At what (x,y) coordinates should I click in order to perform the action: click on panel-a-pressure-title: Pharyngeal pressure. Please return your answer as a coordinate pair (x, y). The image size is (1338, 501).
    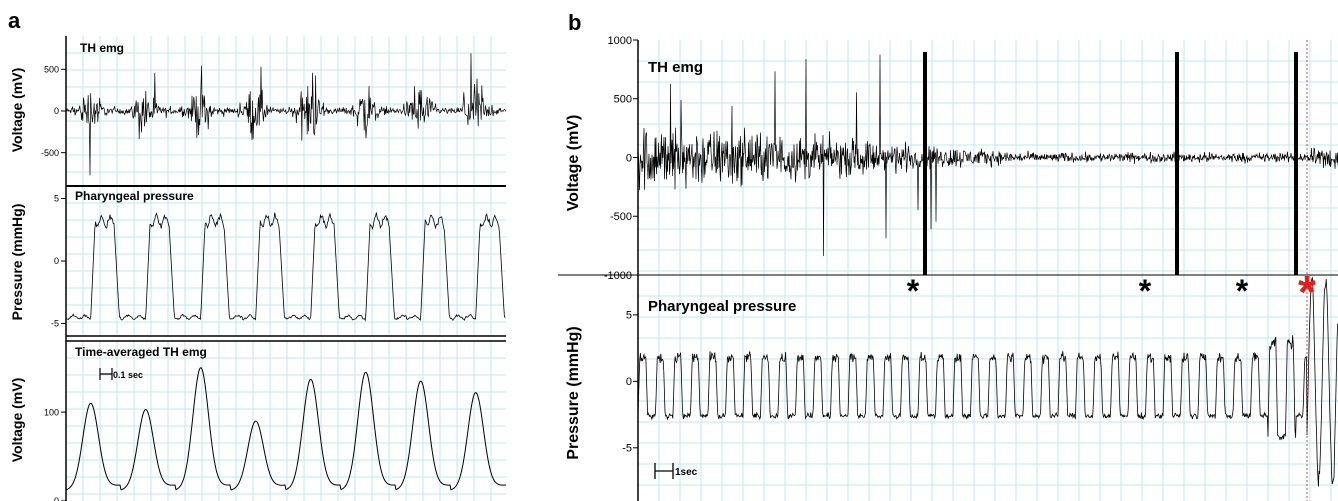
    Looking at the image, I should click on (134, 196).